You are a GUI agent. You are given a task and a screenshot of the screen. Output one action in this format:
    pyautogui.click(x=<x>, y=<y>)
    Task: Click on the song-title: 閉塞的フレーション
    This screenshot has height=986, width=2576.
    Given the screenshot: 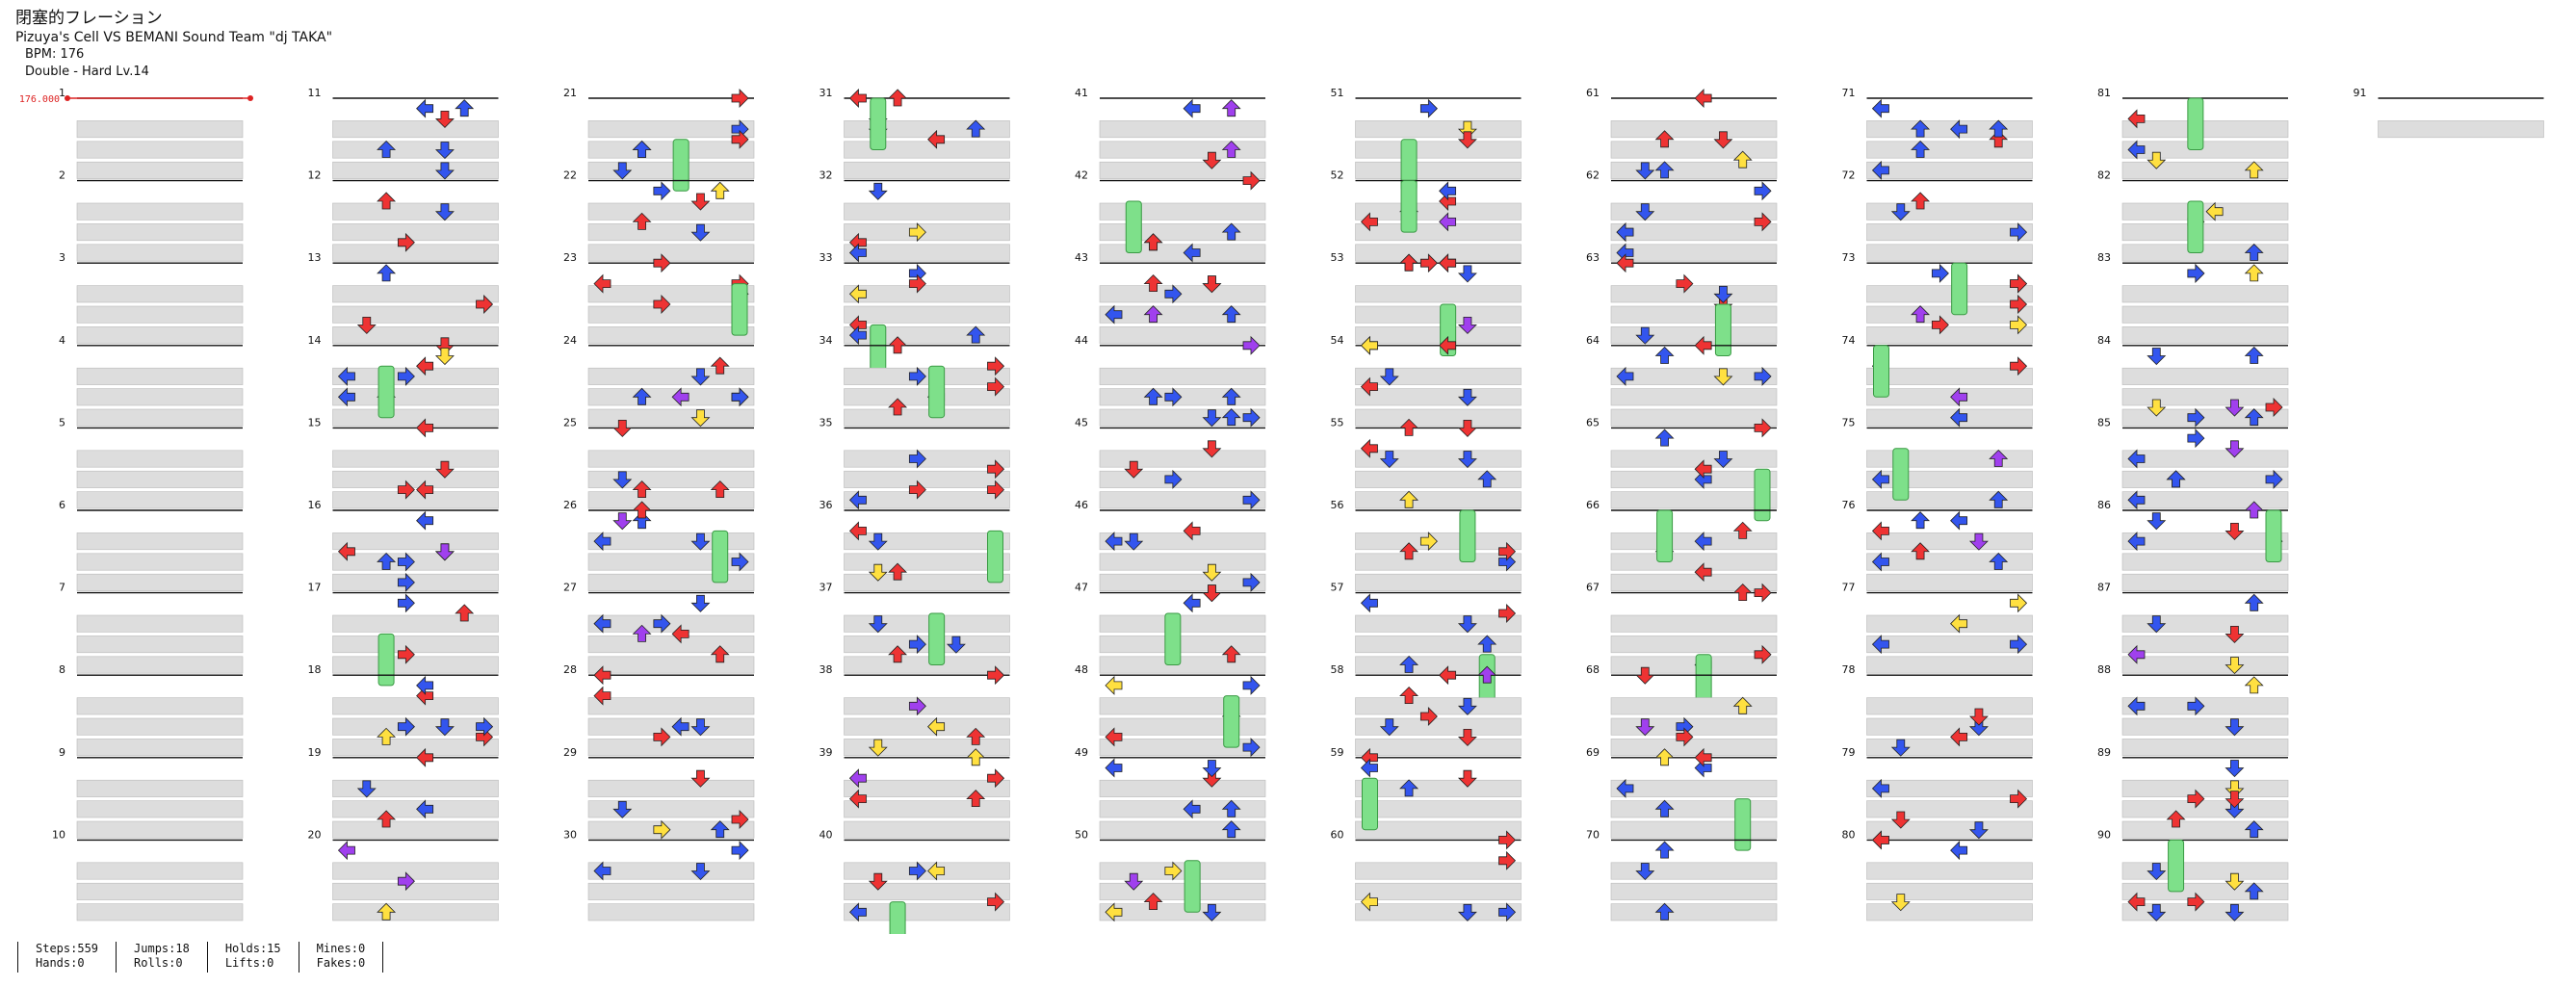 What is the action you would take?
    pyautogui.click(x=89, y=18)
    